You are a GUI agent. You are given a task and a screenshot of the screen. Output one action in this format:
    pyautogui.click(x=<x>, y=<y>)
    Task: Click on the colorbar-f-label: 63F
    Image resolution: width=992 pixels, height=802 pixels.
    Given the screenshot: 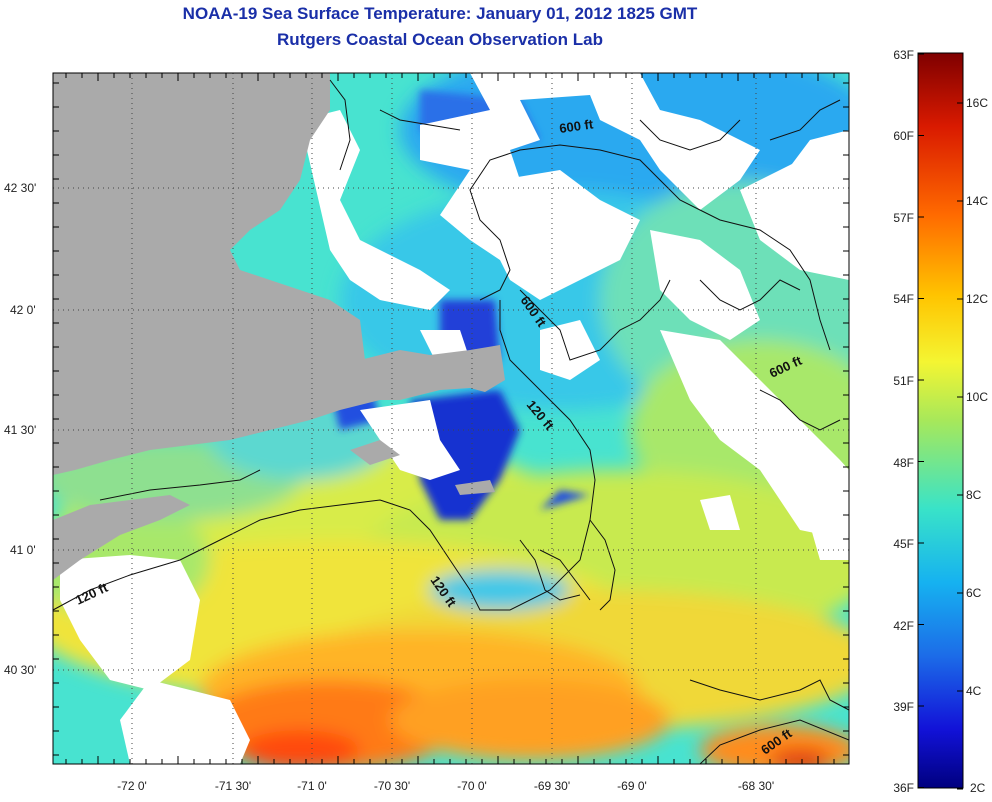 What is the action you would take?
    pyautogui.click(x=903, y=55)
    